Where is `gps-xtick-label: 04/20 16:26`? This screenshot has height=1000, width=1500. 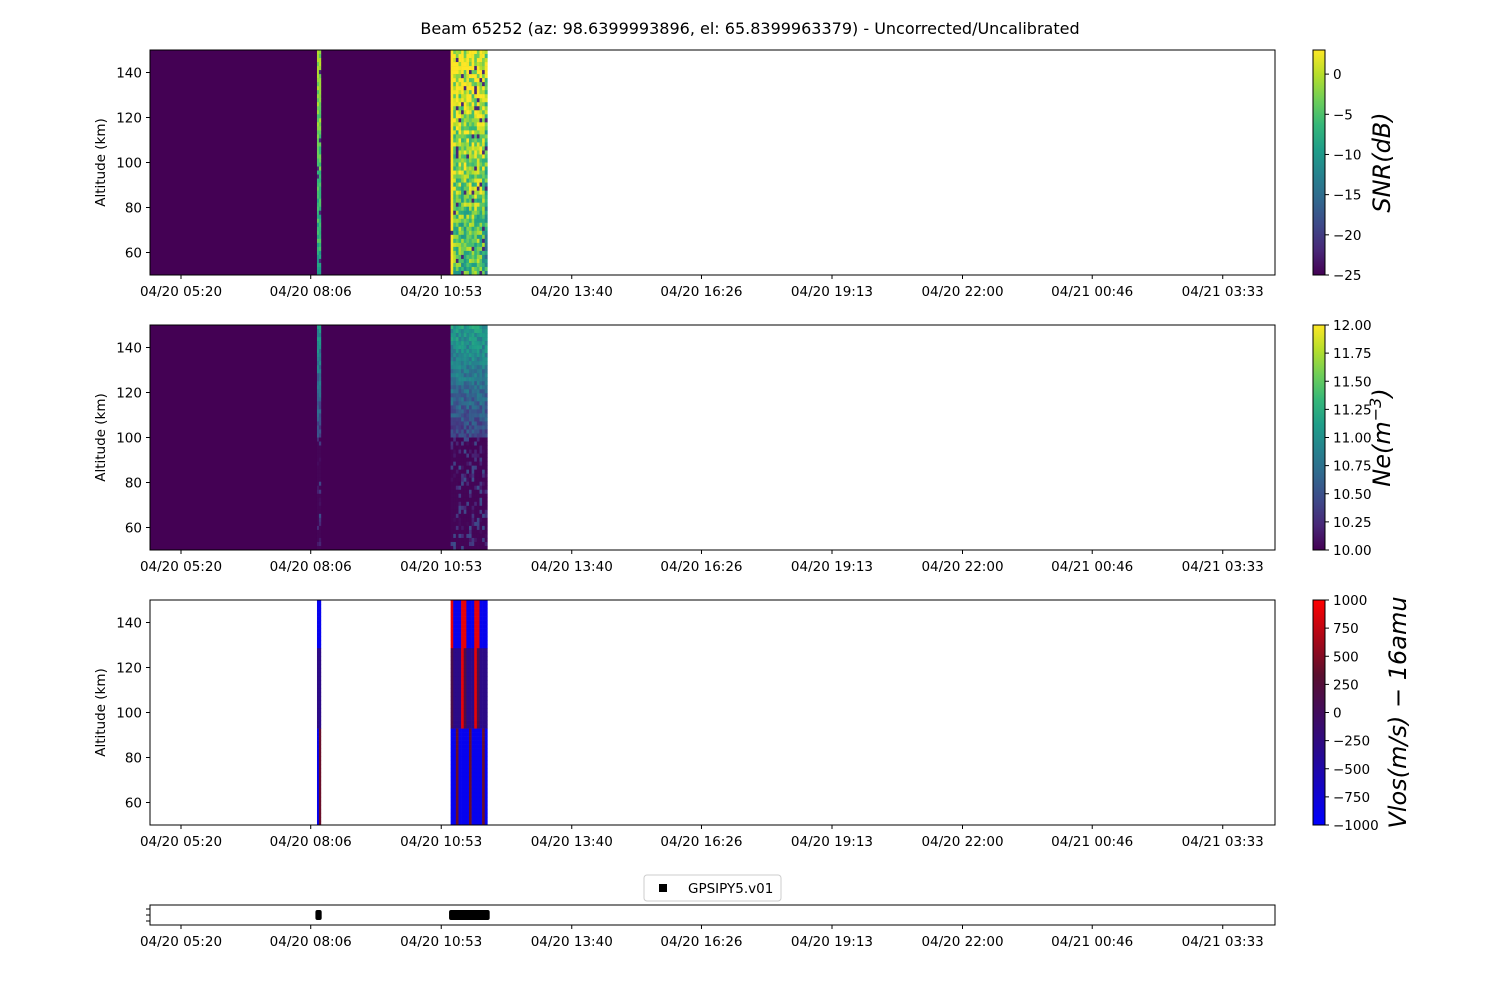
gps-xtick-label: 04/20 16:26 is located at coordinates (701, 942).